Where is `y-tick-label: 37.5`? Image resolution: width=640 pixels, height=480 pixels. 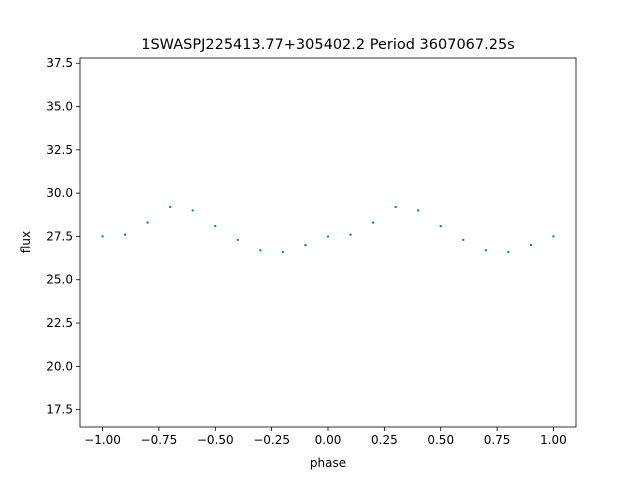
y-tick-label: 37.5 is located at coordinates (59, 63).